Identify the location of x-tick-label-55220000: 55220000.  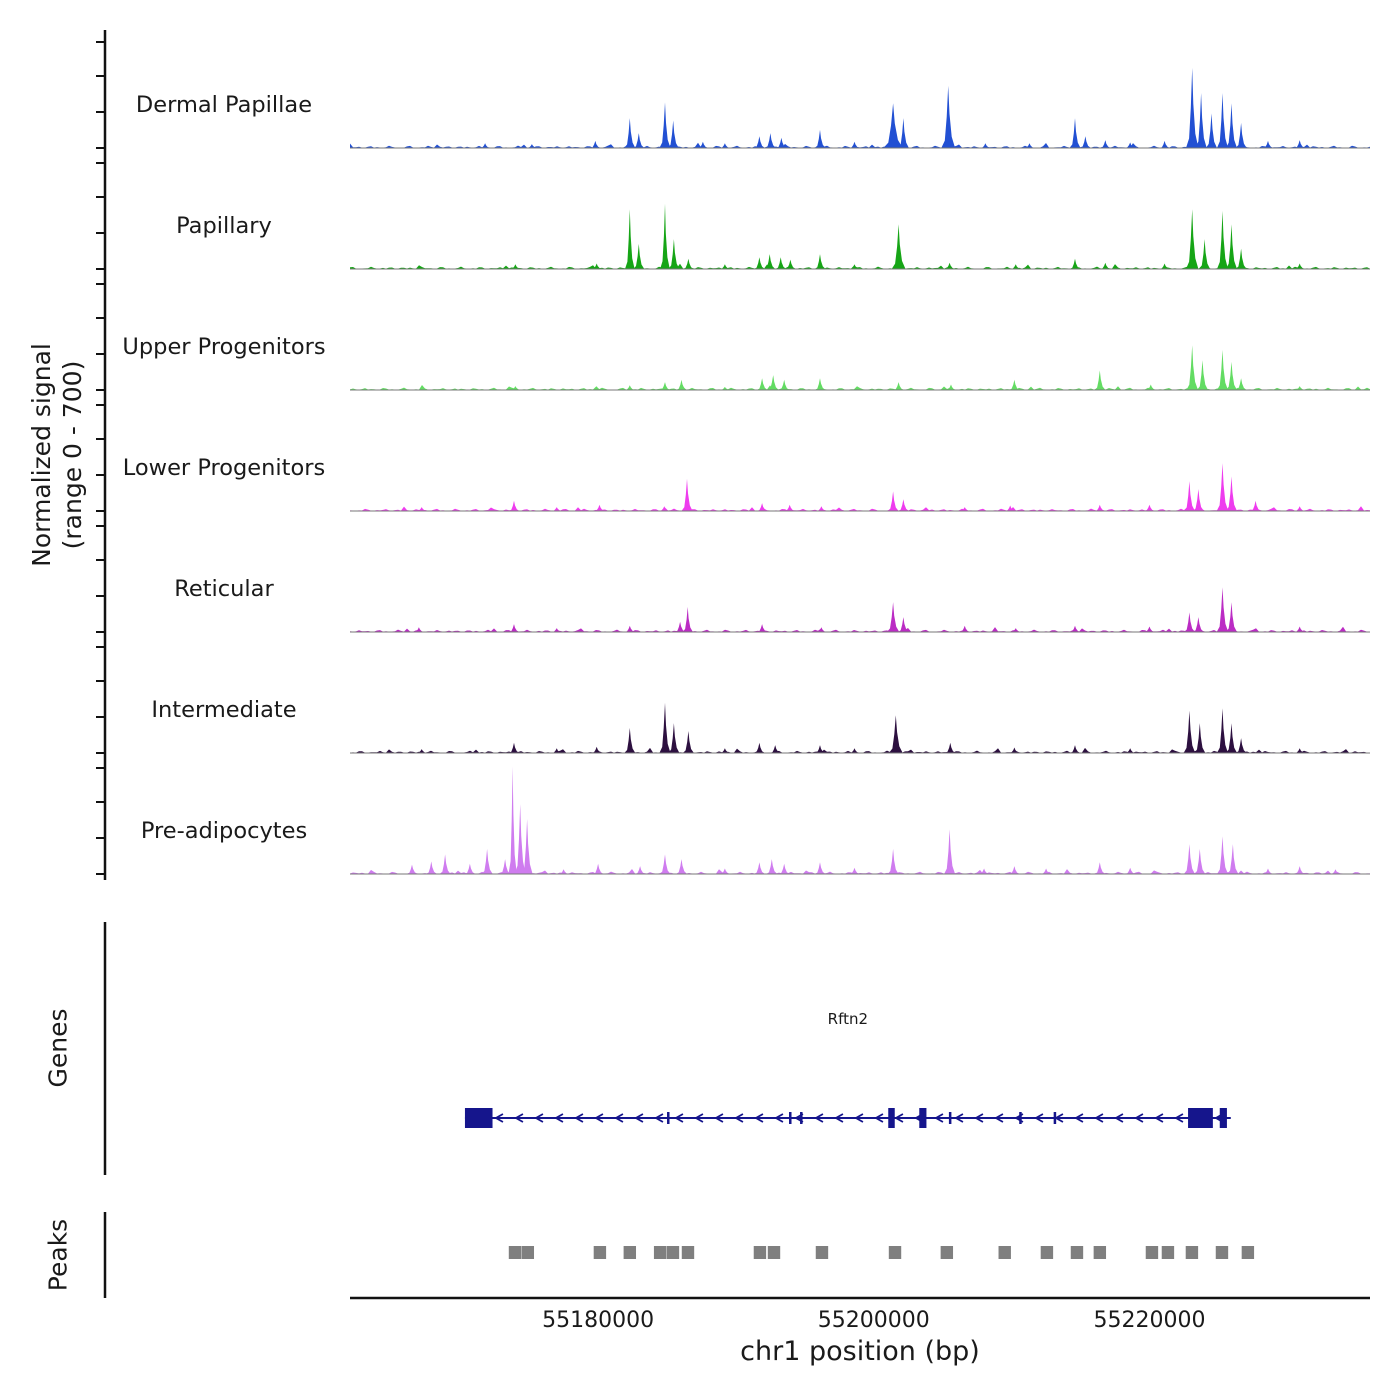
(1149, 1320).